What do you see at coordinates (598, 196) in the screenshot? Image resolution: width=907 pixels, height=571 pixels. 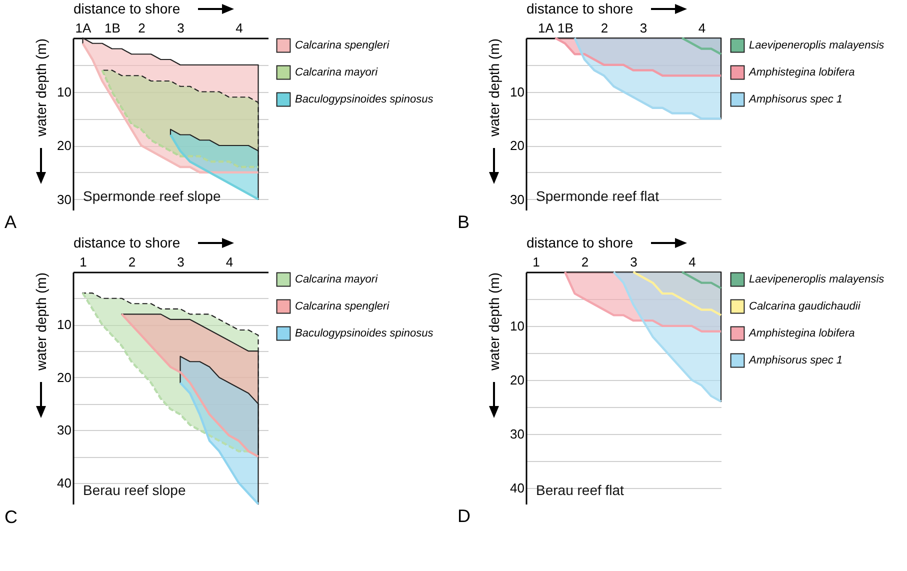 I see `annotation: Spermonde reef flat` at bounding box center [598, 196].